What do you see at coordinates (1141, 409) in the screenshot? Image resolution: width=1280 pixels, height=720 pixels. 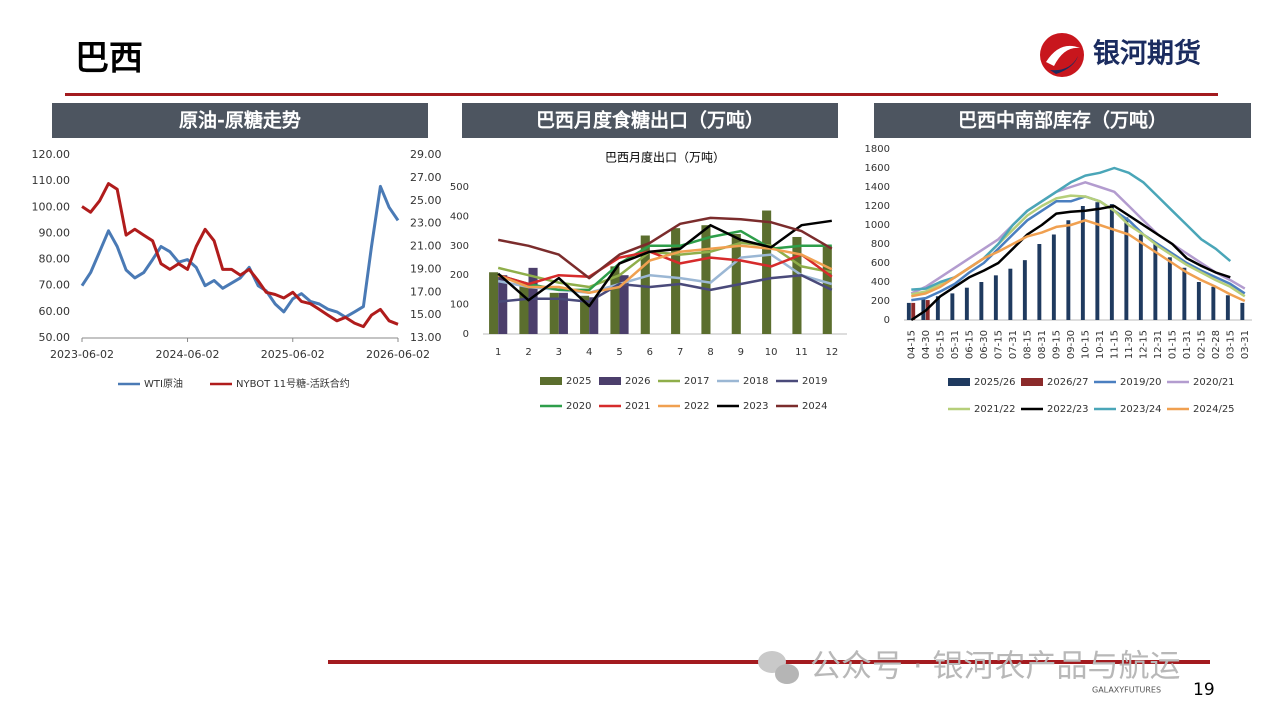 I see `legend-label: 2023/24` at bounding box center [1141, 409].